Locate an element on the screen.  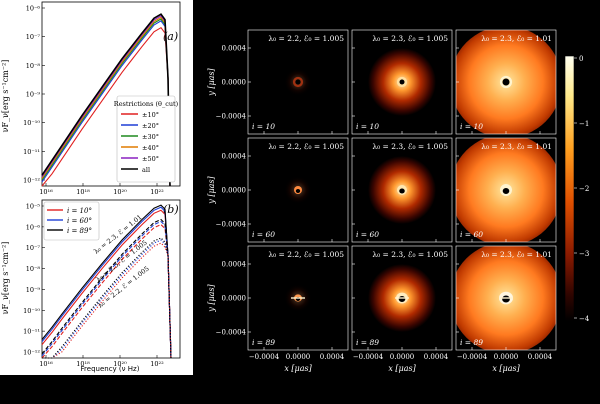
image-panel: λ₀ = 2.2, ℰ₀ = 1.005 i = 10 is located at coordinates (298, 82).